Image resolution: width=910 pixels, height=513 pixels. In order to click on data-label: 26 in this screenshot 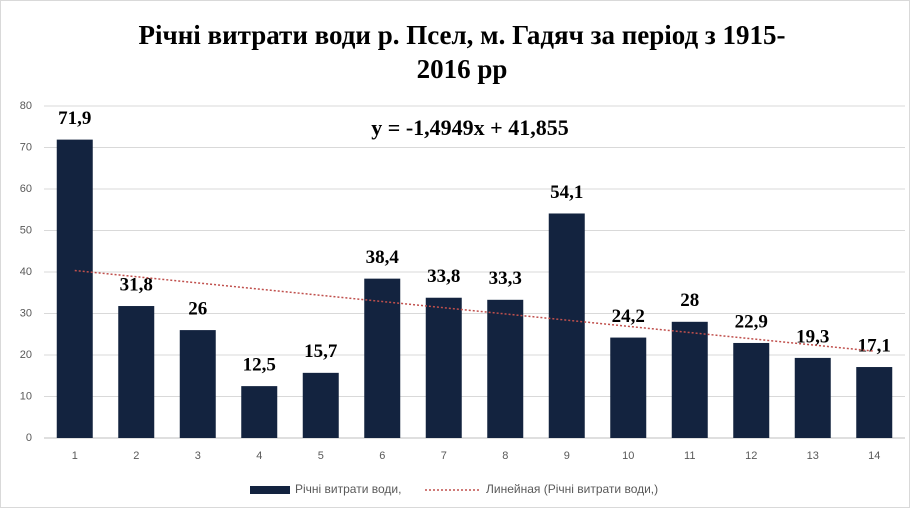, I will do `click(197, 308)`.